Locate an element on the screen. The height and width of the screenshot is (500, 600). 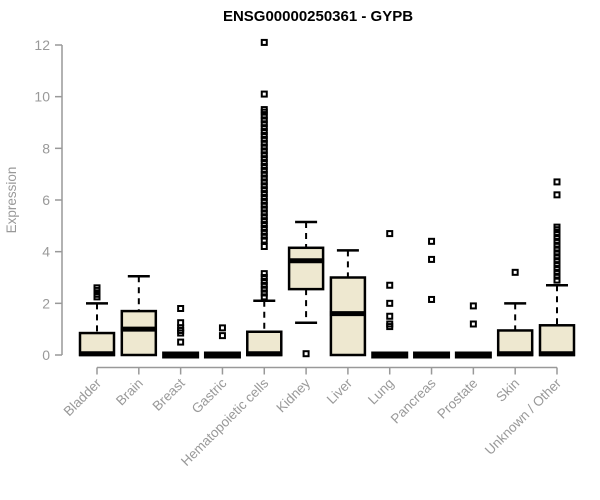
boxplot-kidney is located at coordinates (306, 289).